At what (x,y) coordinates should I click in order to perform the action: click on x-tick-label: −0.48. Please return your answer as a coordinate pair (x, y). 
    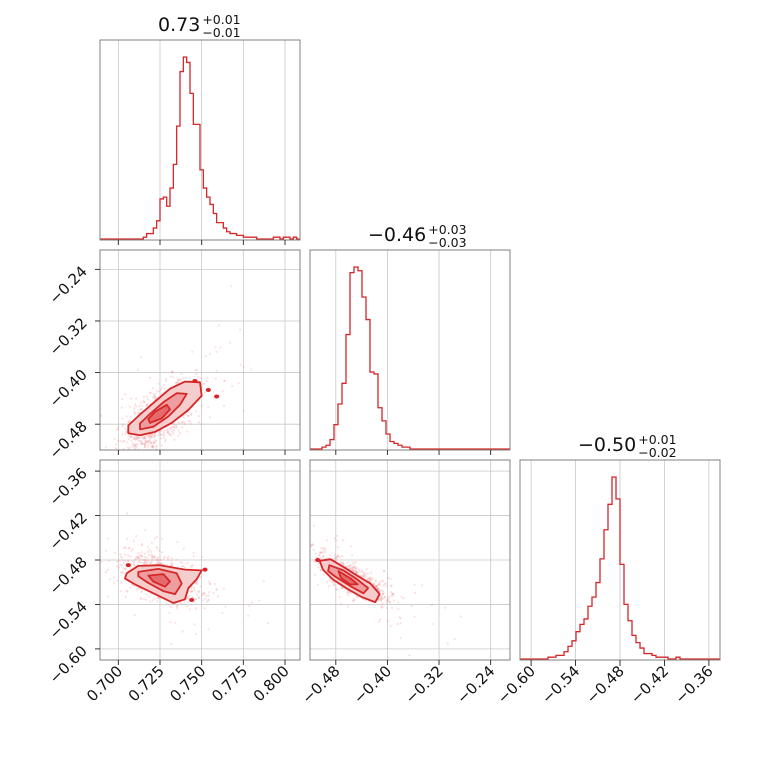
    Looking at the image, I should click on (605, 684).